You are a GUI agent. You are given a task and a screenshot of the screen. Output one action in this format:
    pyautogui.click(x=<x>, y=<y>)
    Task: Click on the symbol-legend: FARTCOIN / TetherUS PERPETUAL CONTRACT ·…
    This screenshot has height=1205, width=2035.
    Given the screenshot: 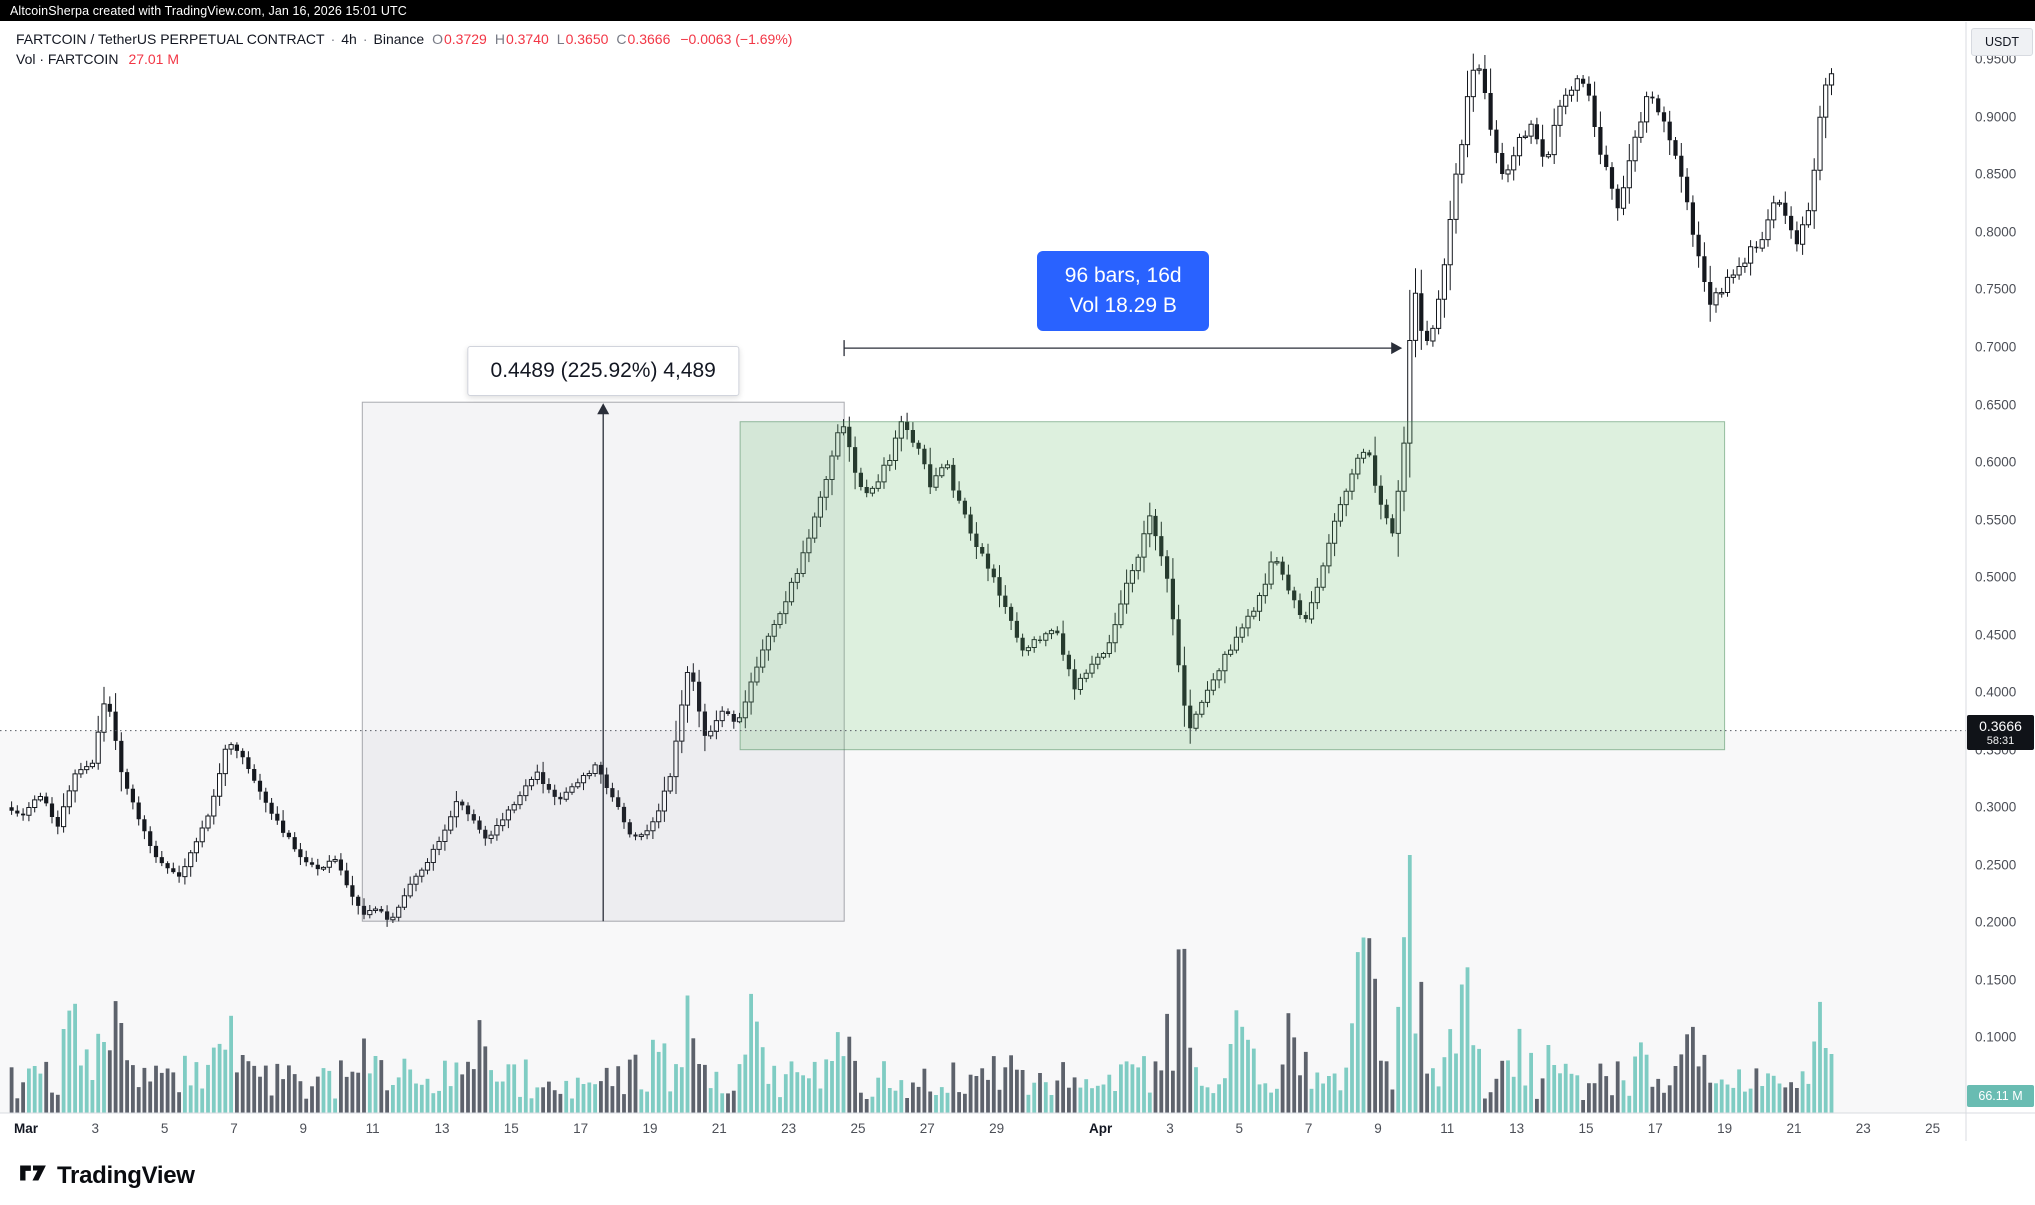 What is the action you would take?
    pyautogui.click(x=404, y=49)
    